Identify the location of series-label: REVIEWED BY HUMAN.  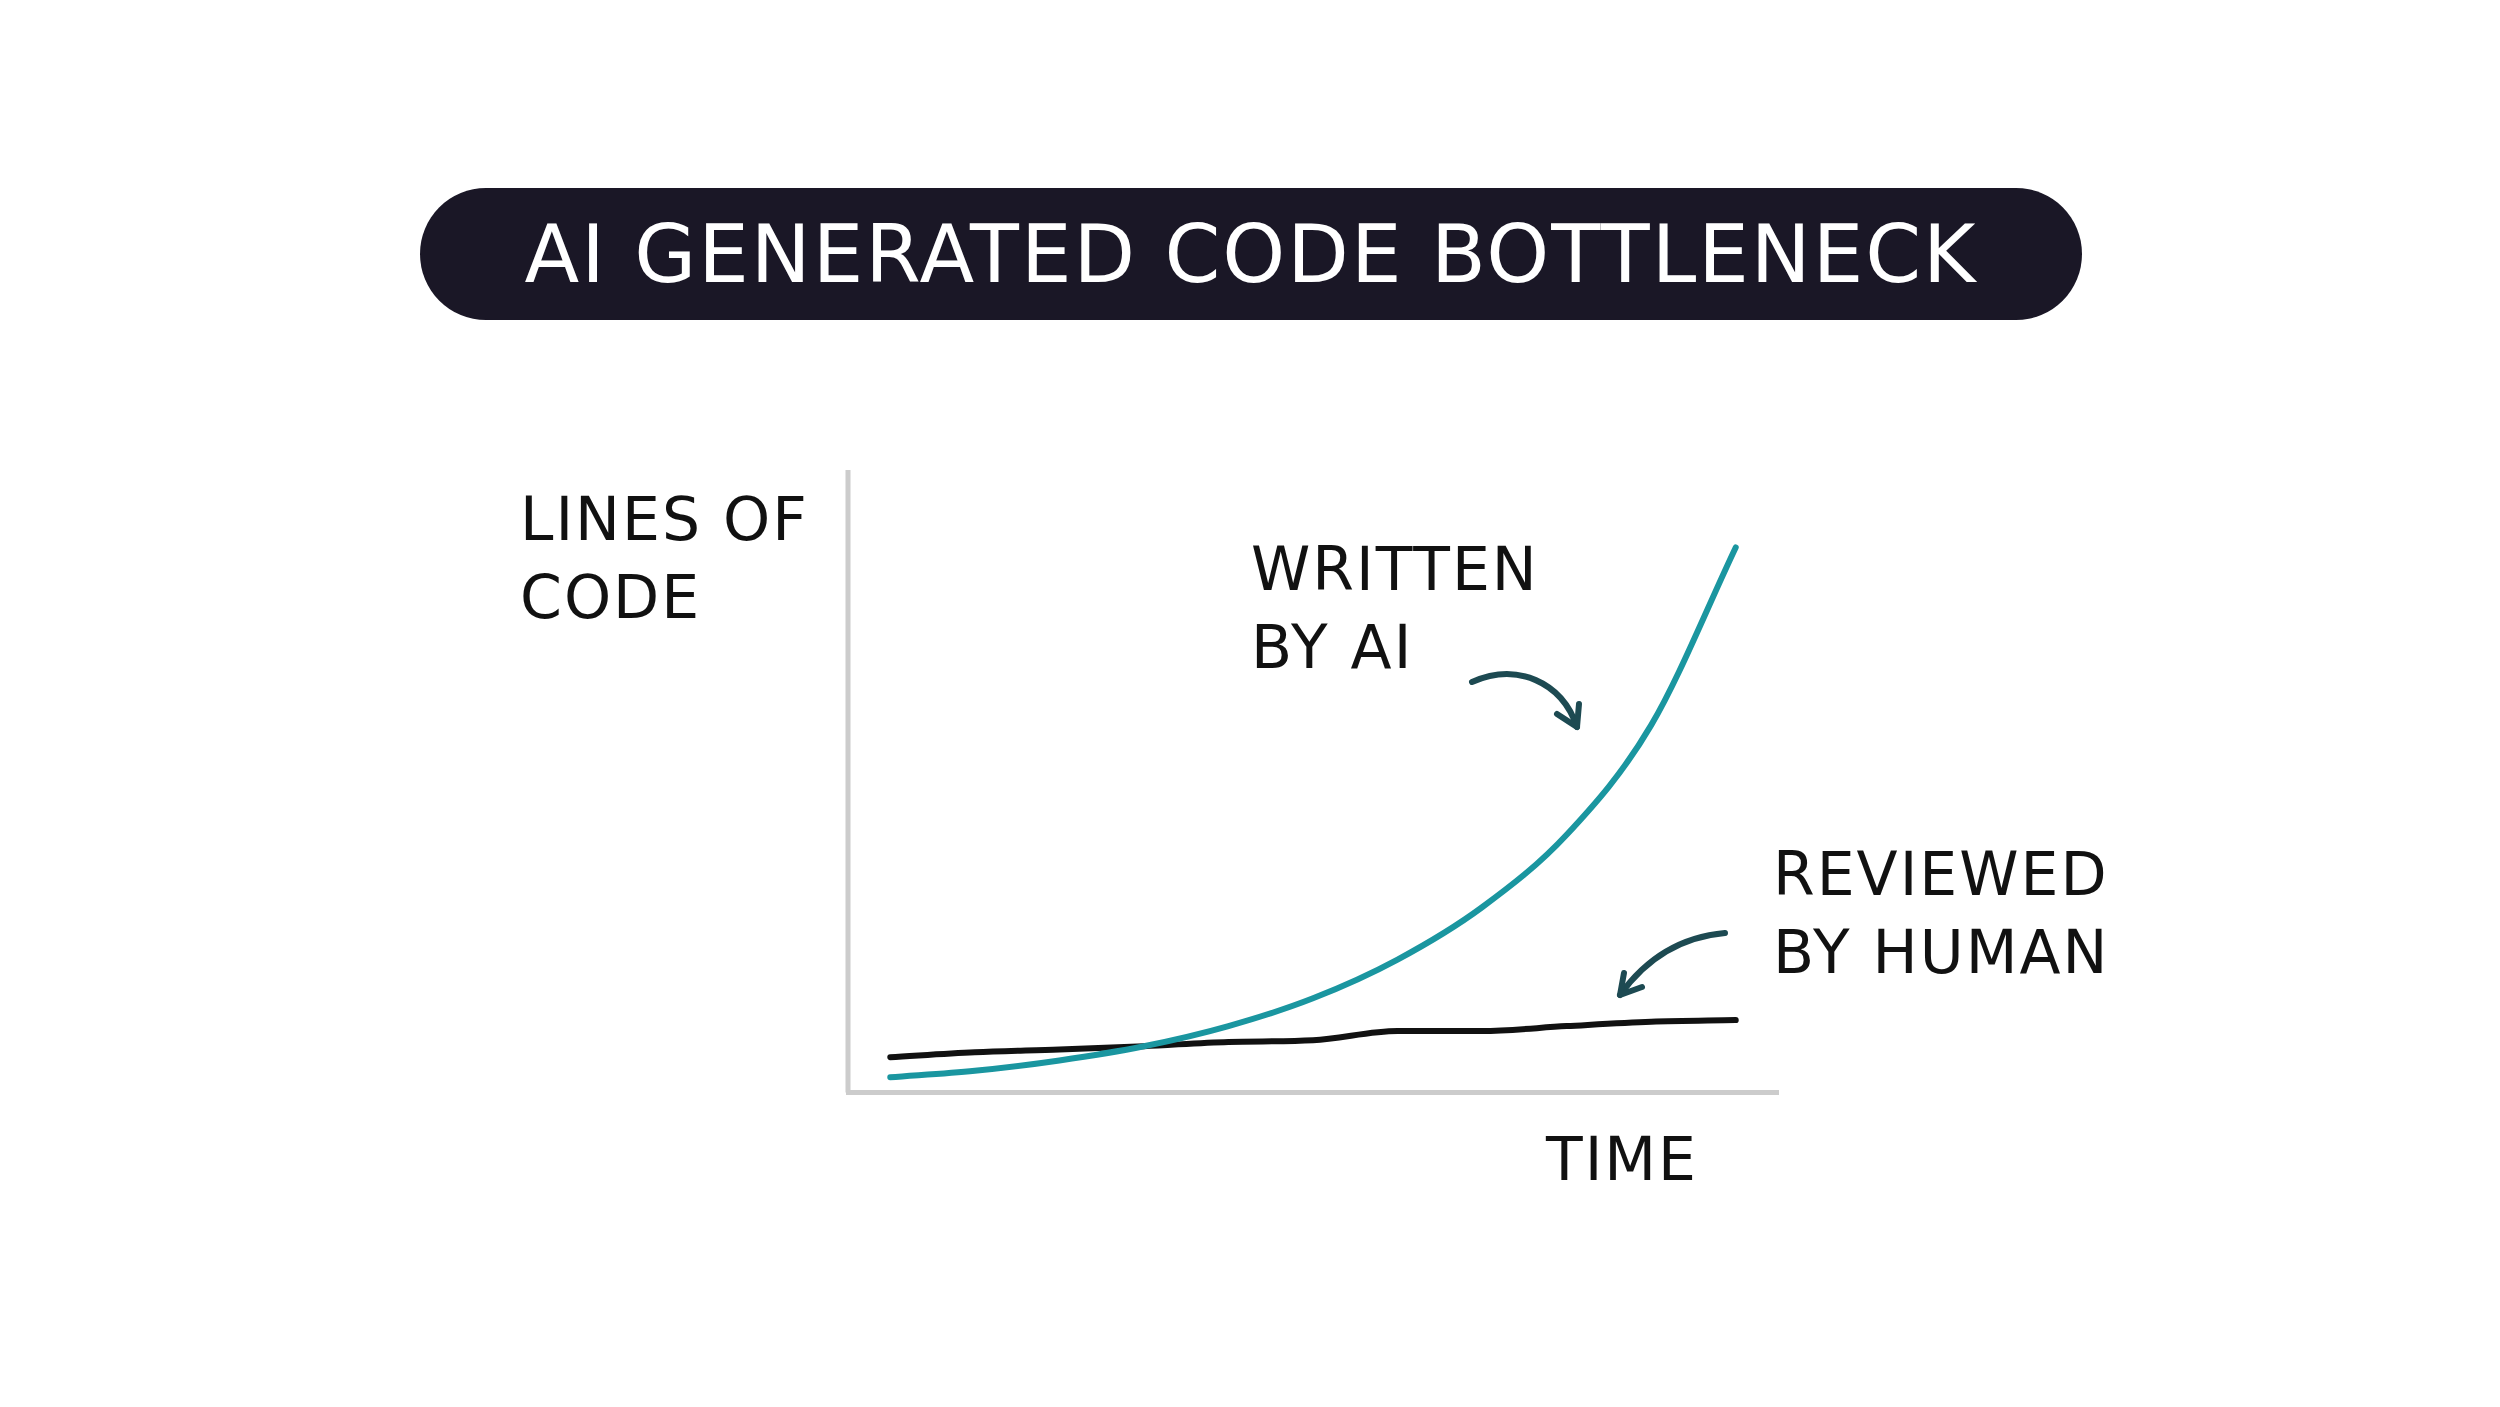
(1942, 913).